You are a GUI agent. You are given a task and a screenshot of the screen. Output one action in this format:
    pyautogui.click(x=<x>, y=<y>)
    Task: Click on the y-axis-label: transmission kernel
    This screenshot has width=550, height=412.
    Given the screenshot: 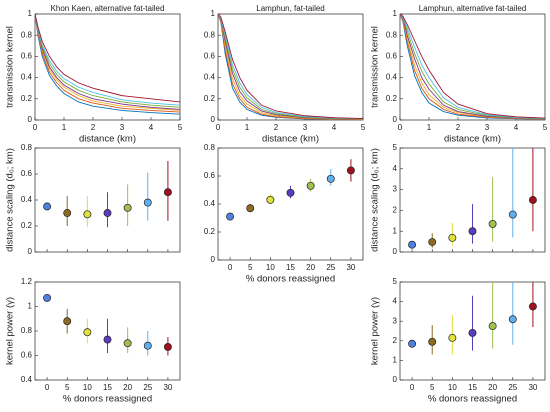 What is the action you would take?
    pyautogui.click(x=10, y=67)
    